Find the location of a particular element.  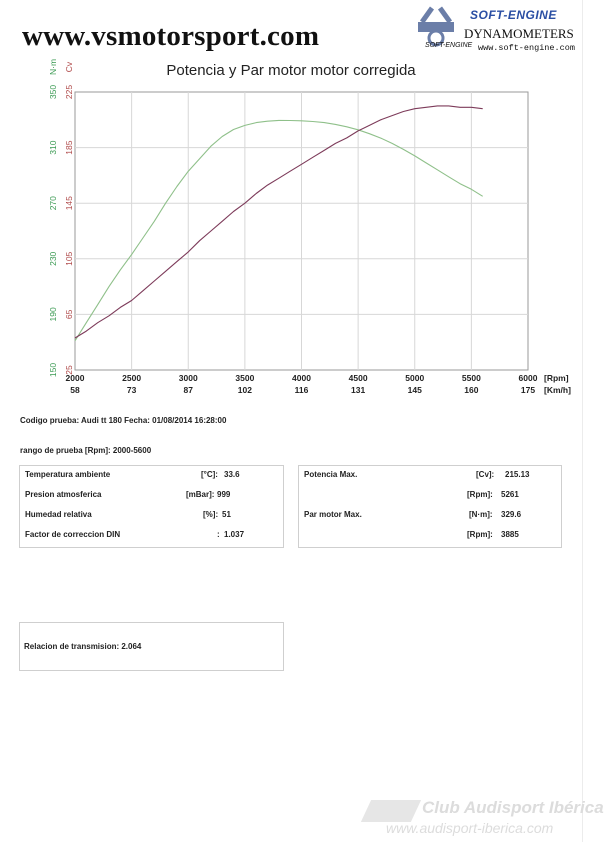

x-tick-rpm: 3000 is located at coordinates (188, 378).